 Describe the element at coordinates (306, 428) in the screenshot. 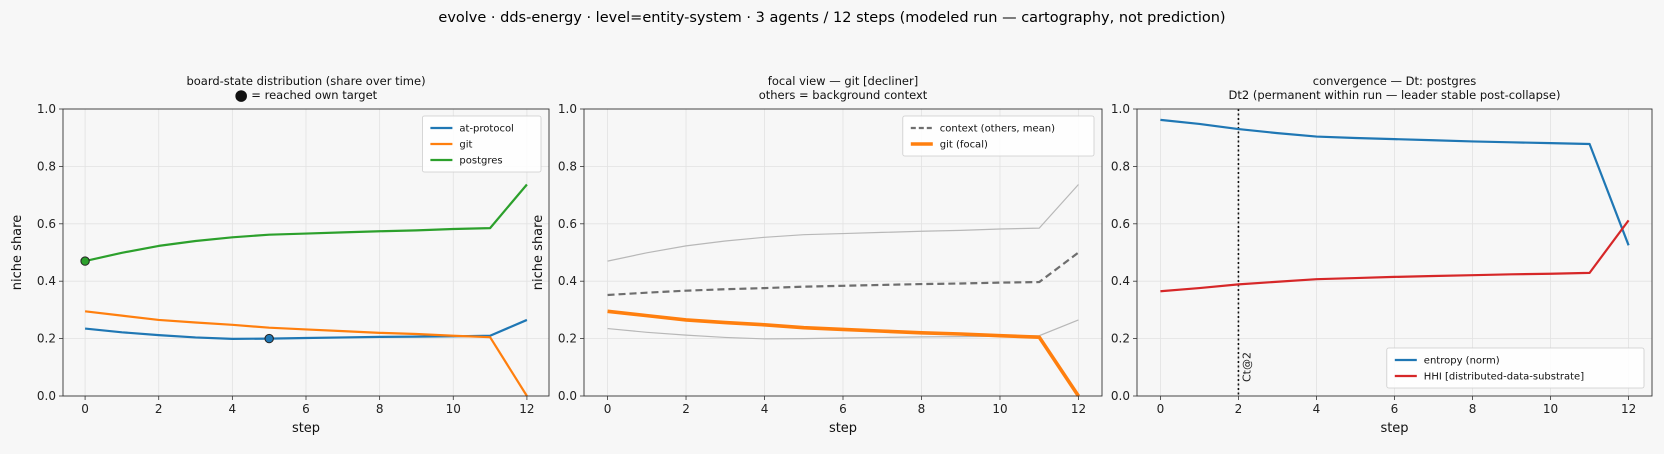

I see `chart1-x-axis-label: step` at that location.